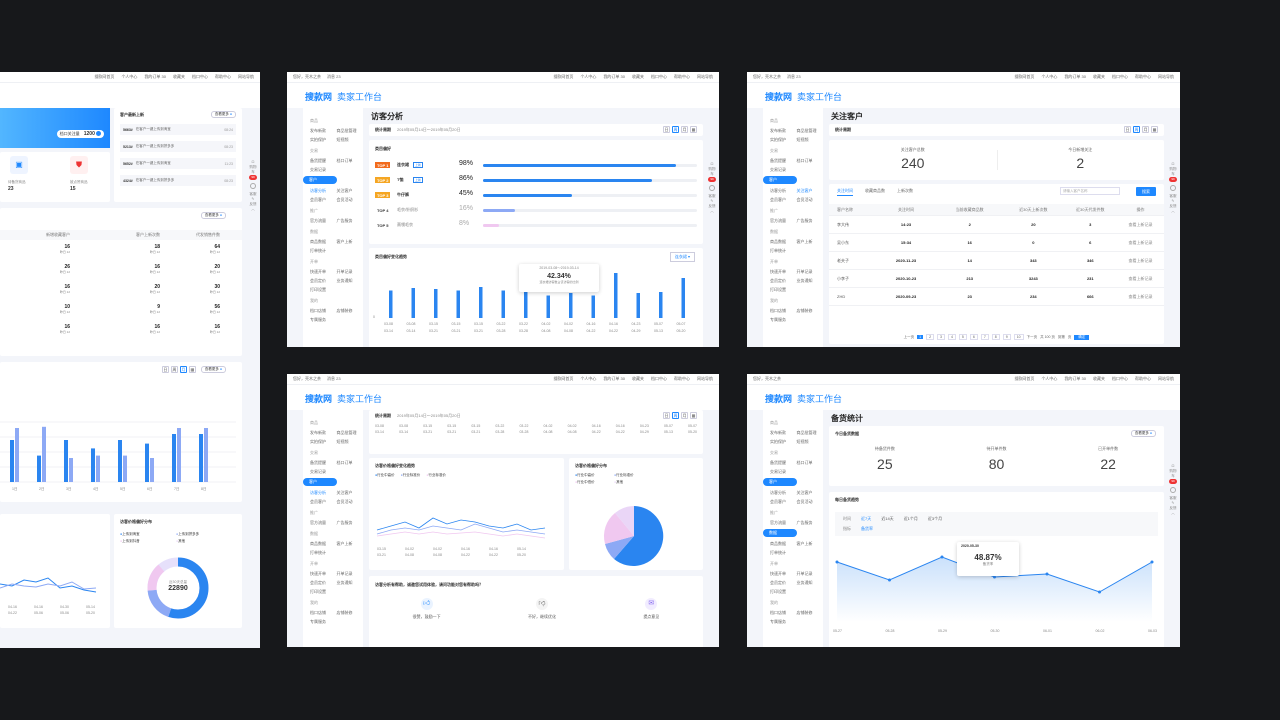  Describe the element at coordinates (1143, 433) in the screenshot. I see `more-button: 查看更多 ●` at that location.